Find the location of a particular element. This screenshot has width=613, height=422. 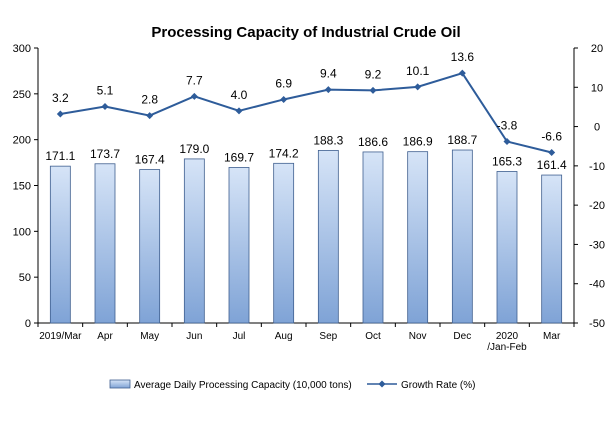

bar-value-label: 186.6 is located at coordinates (373, 142).